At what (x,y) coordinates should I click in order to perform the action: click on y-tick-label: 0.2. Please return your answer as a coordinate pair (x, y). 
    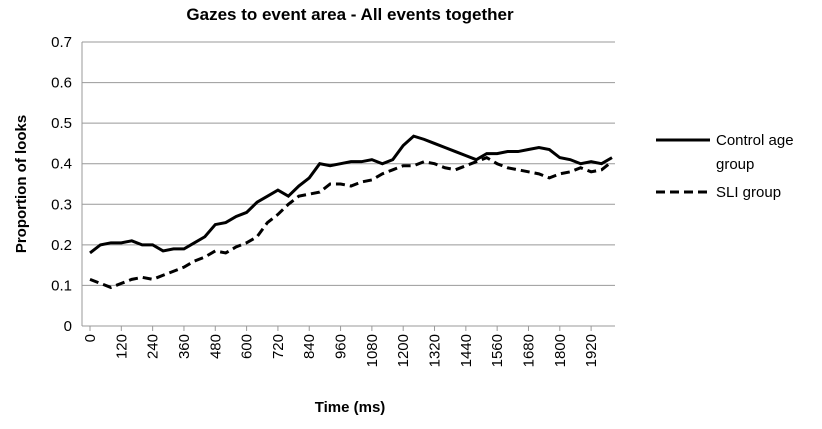
    Looking at the image, I should click on (61, 245).